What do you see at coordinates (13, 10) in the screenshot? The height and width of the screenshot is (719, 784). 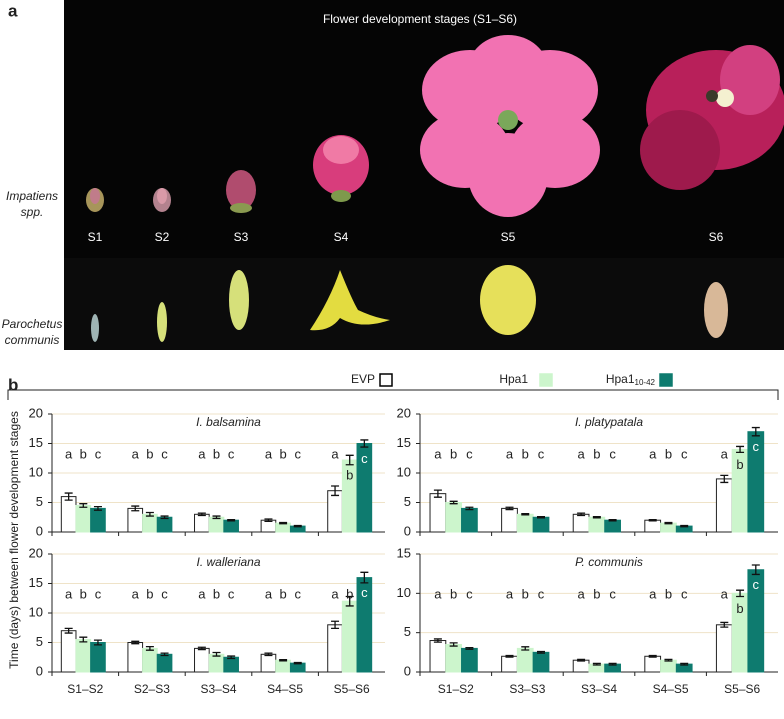 I see `panel-label: a` at bounding box center [13, 10].